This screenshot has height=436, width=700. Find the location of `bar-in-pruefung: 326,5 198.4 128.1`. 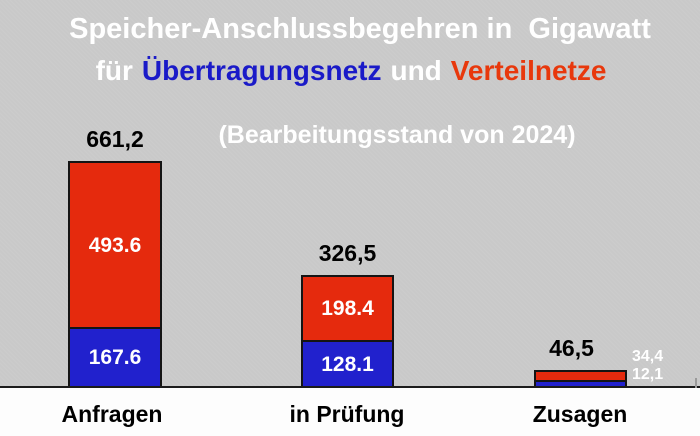

bar-in-pruefung: 326,5 198.4 128.1 is located at coordinates (347, 314).